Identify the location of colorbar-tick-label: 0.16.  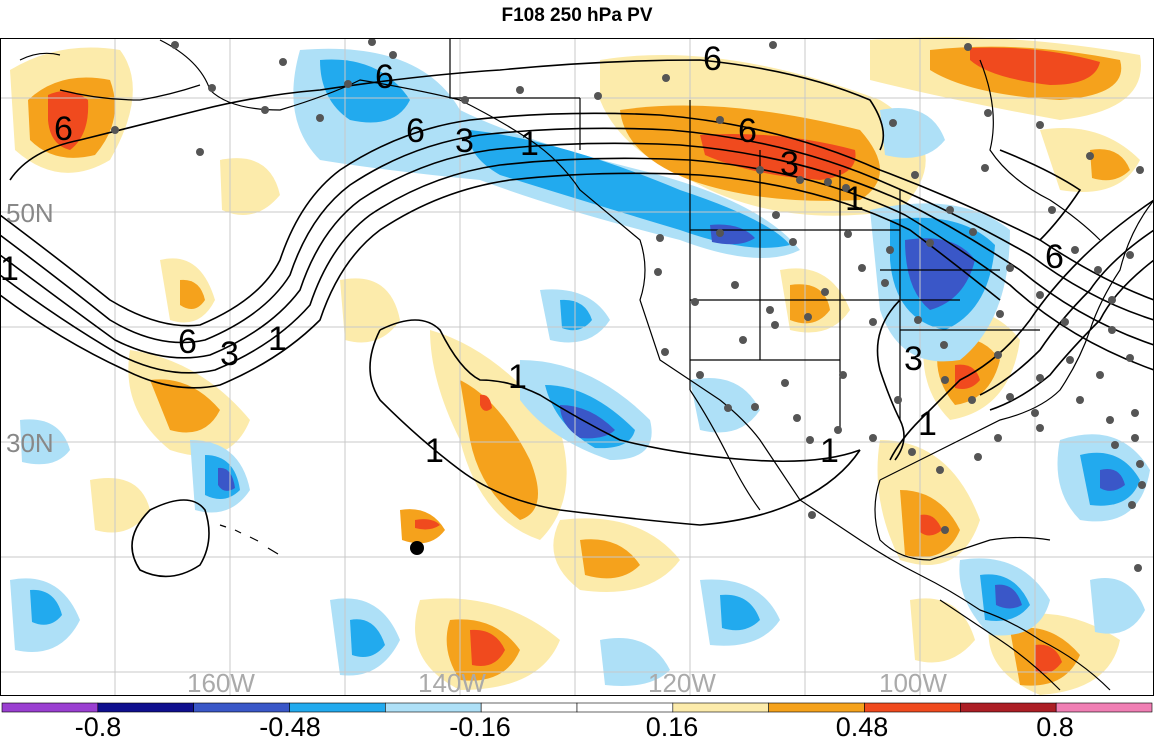
(672, 725).